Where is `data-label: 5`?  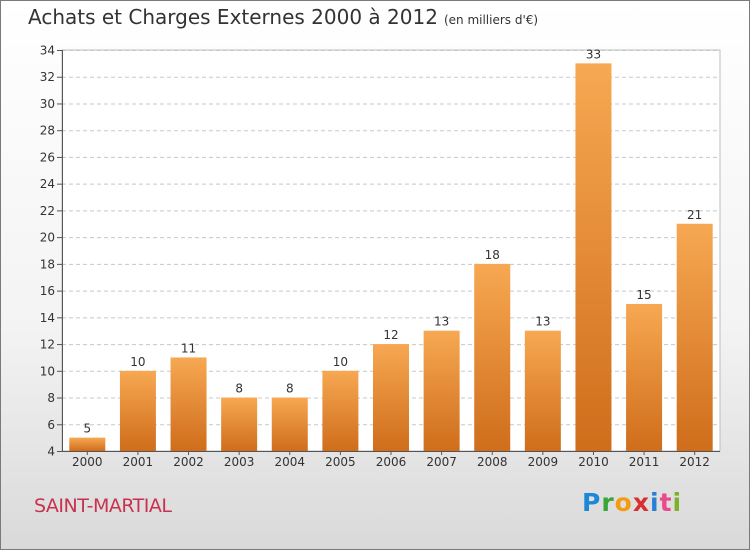
data-label: 5 is located at coordinates (87, 429).